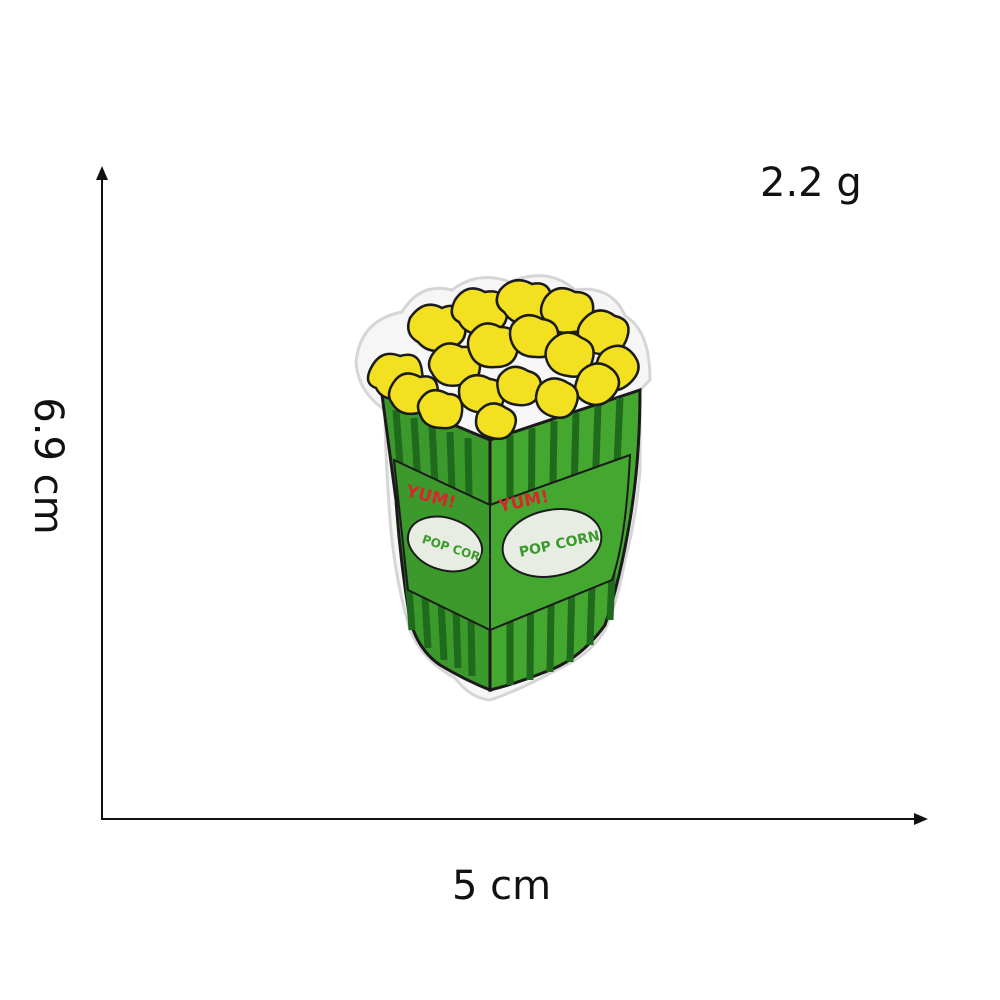  What do you see at coordinates (445, 544) in the screenshot?
I see `oval-label-left` at bounding box center [445, 544].